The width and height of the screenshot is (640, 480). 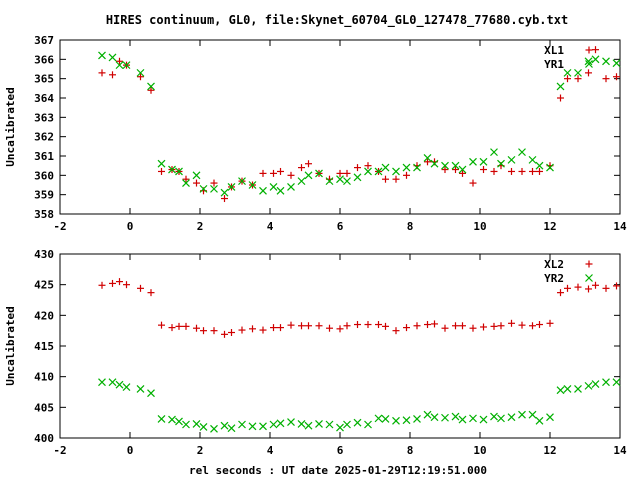 What do you see at coordinates (44, 79) in the screenshot?
I see `y-tick-label: 365` at bounding box center [44, 79].